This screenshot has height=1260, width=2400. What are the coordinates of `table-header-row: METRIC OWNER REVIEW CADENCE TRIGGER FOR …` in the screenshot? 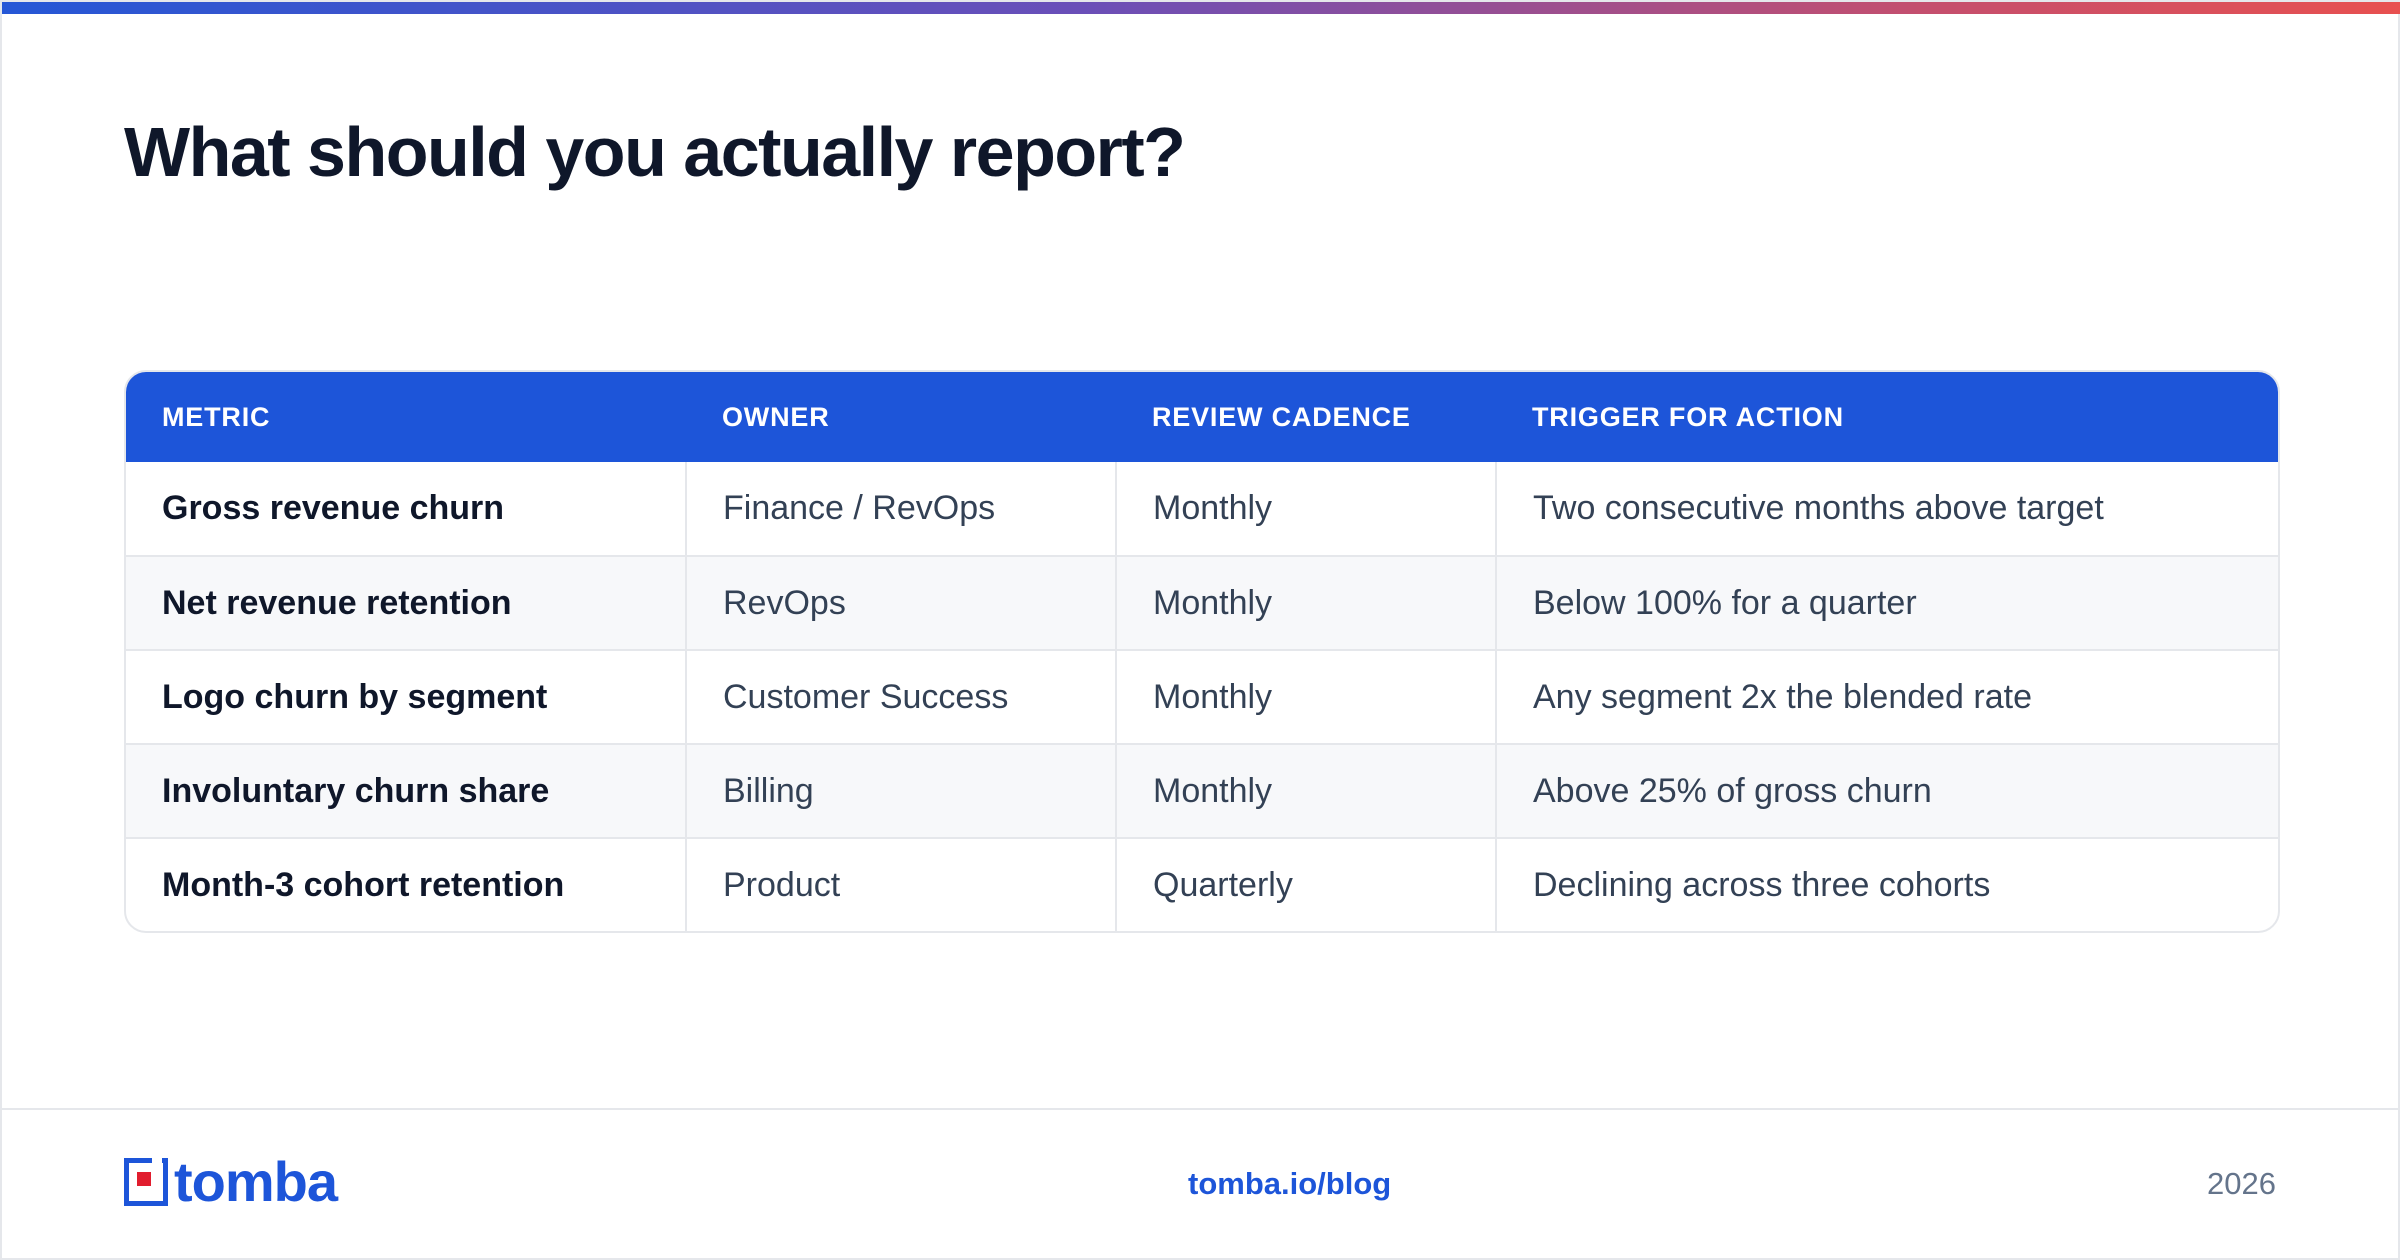 It's located at (1202, 417).